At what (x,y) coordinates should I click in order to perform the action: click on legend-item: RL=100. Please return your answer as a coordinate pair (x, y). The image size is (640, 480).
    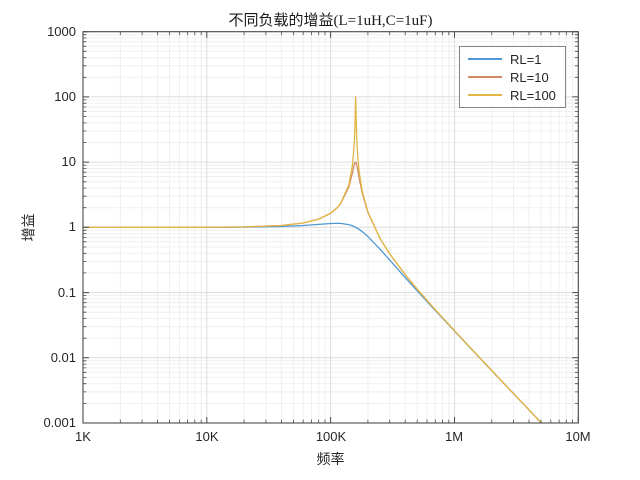
    Looking at the image, I should click on (512, 95).